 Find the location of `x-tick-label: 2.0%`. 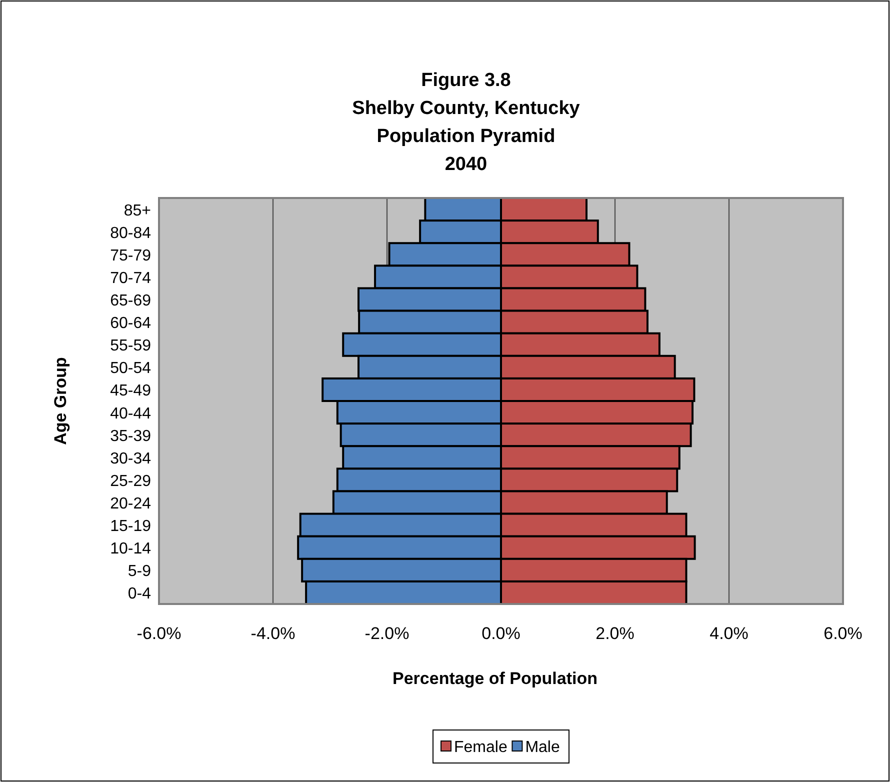

x-tick-label: 2.0% is located at coordinates (615, 633).